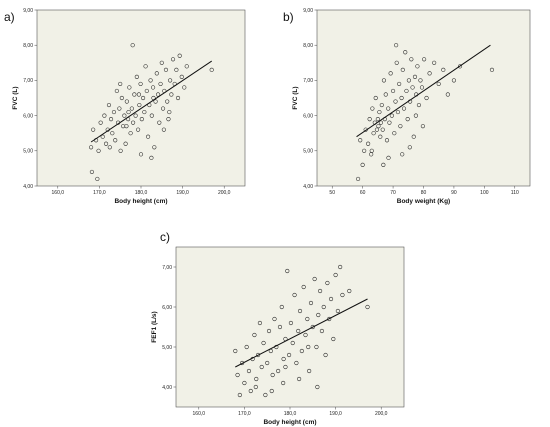 Image resolution: width=550 pixels, height=427 pixels. What do you see at coordinates (308, 46) in the screenshot?
I see `y-tick-label: 8,00` at bounding box center [308, 46].